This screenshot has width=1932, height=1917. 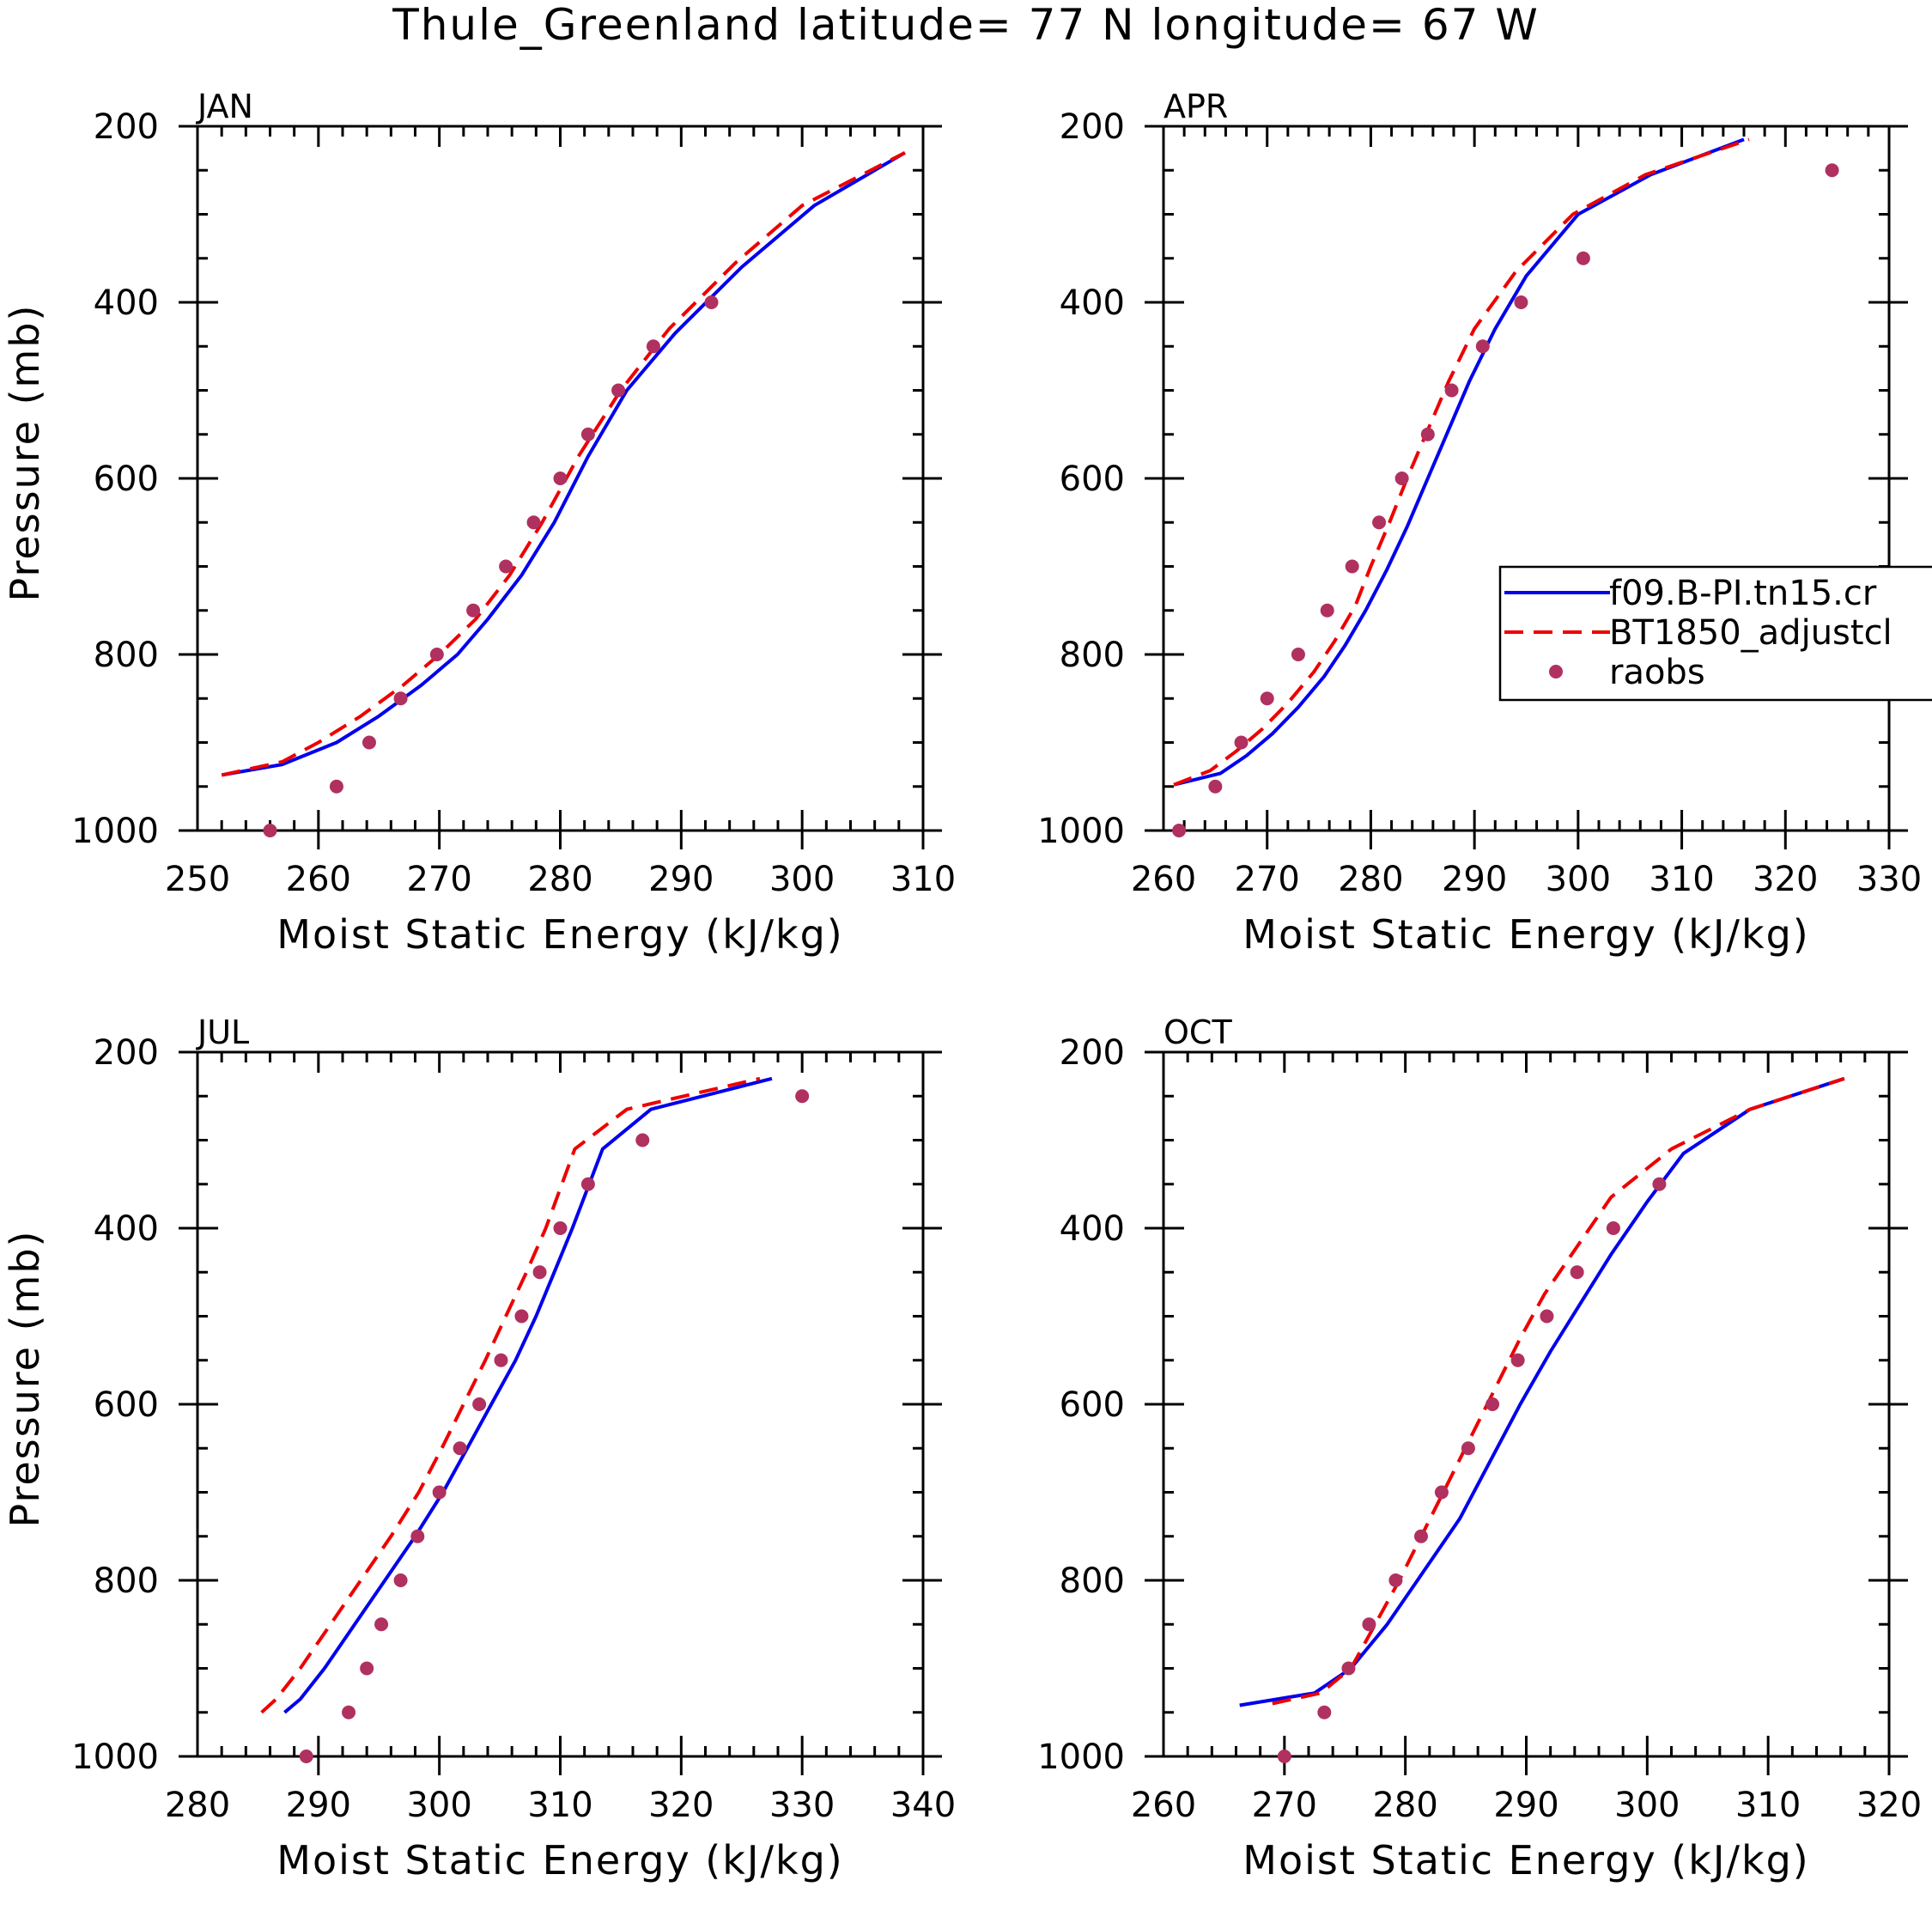 I want to click on legend-label: BT1850_adjustcl, so click(x=1751, y=633).